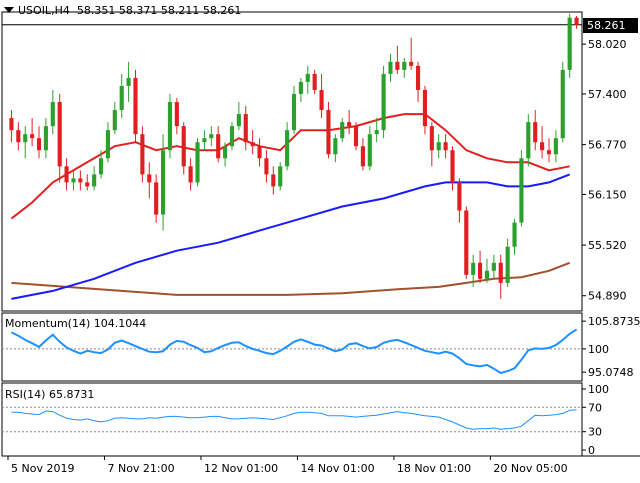 This screenshot has width=640, height=483. What do you see at coordinates (42, 468) in the screenshot?
I see `time-tick-label: 5 Nov 2019` at bounding box center [42, 468].